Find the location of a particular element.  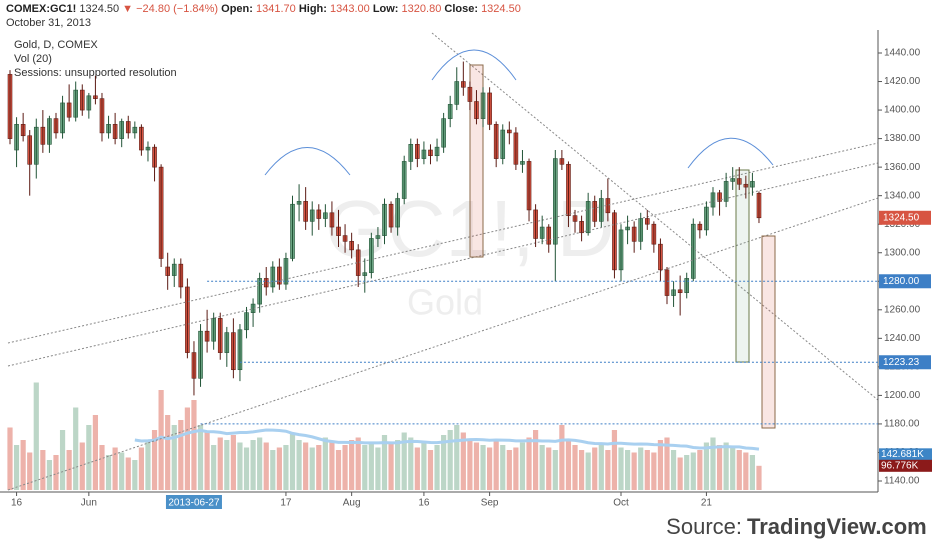

volume-box is located at coordinates (905, 454).